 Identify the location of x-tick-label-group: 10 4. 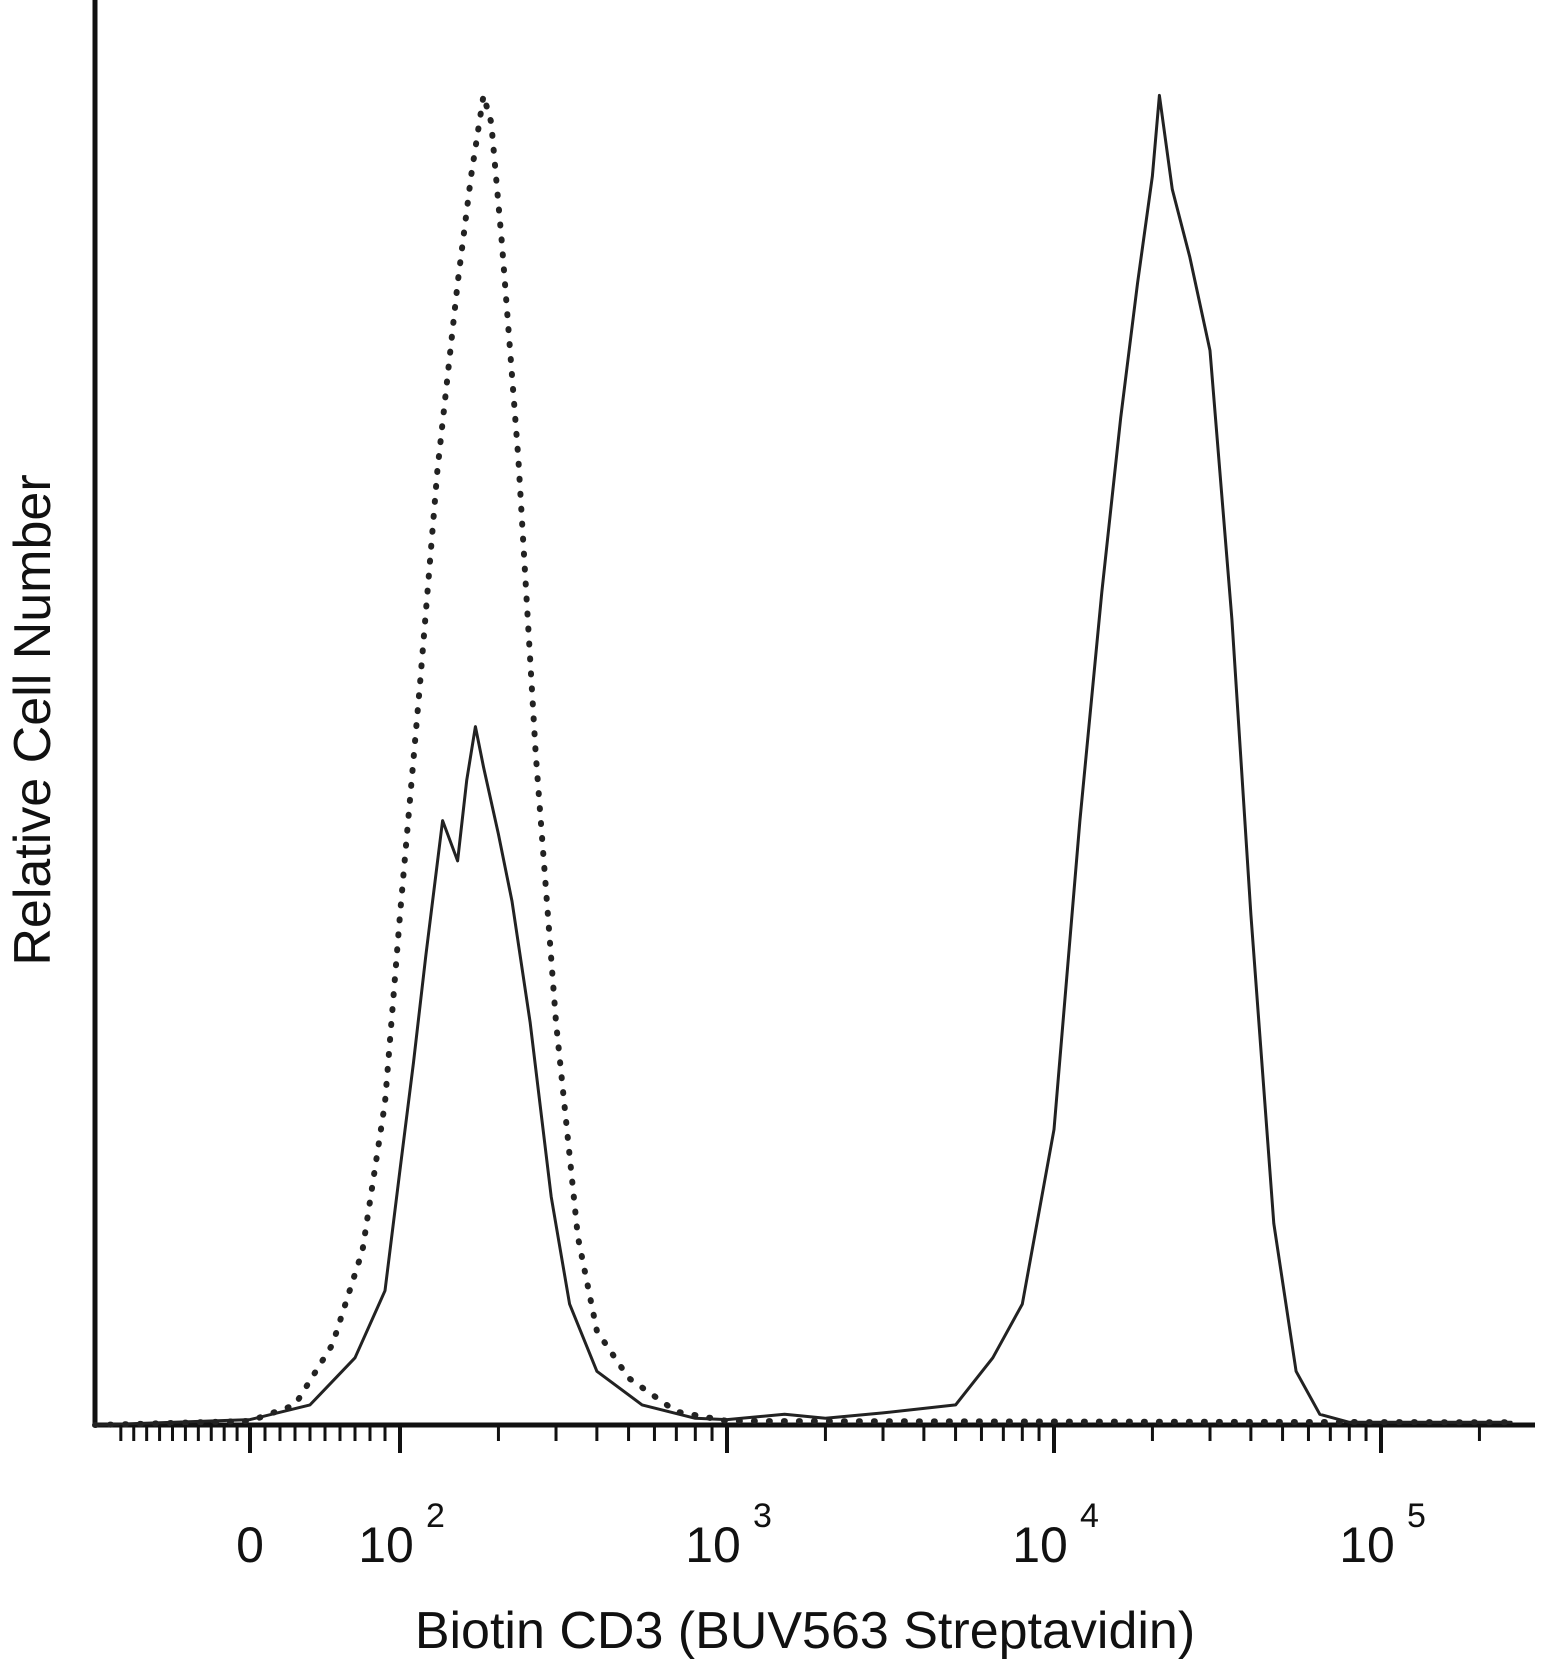
(1055, 1535).